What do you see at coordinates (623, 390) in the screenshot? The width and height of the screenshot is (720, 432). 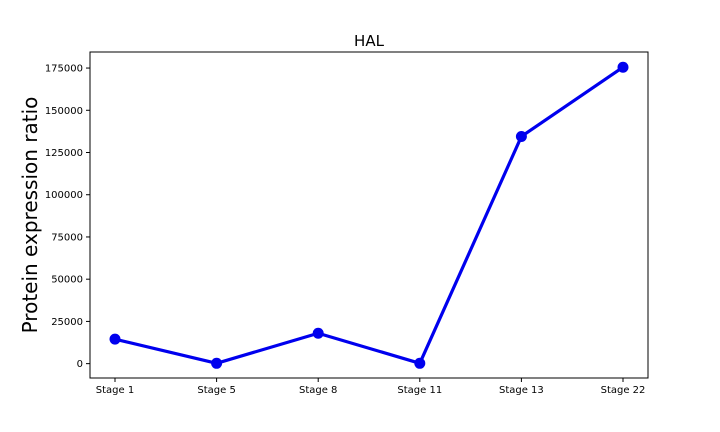 I see `x-tick-label: Stage 22` at bounding box center [623, 390].